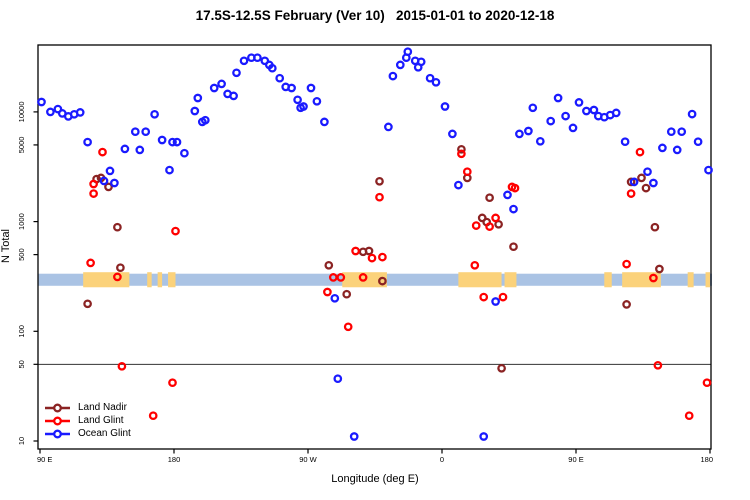 This screenshot has width=750, height=500. Describe the element at coordinates (57, 420) in the screenshot. I see `land-glint-marker-icon` at that location.